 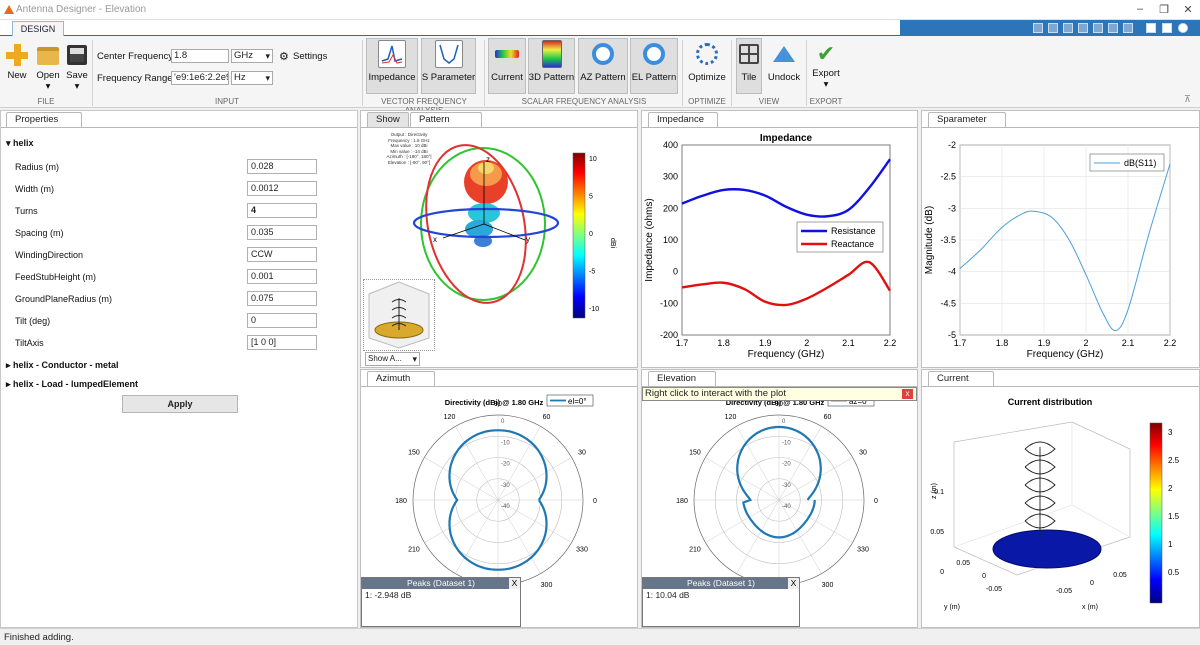 I want to click on tab-sparameter: Sparameter, so click(x=967, y=119).